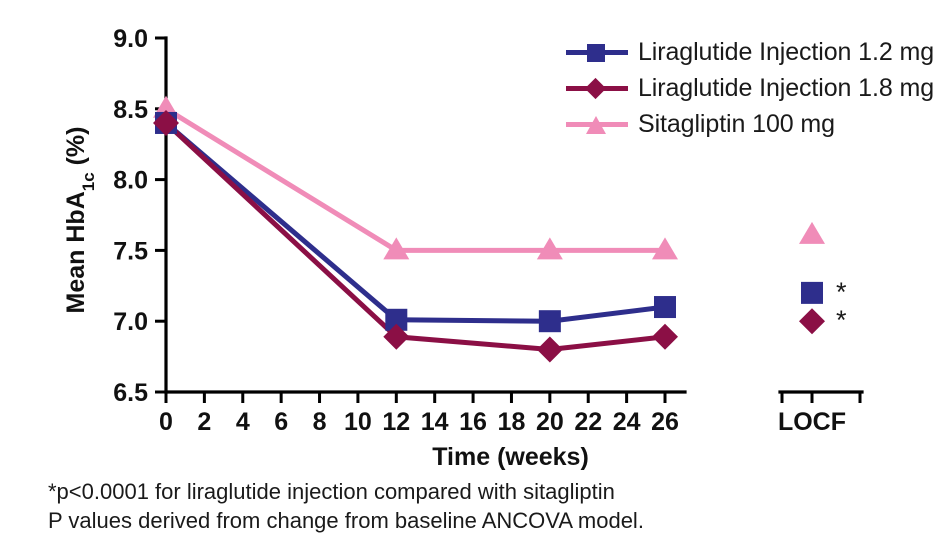 The height and width of the screenshot is (557, 944). Describe the element at coordinates (812, 232) in the screenshot. I see `locf-point-0-triangle-marker` at that location.